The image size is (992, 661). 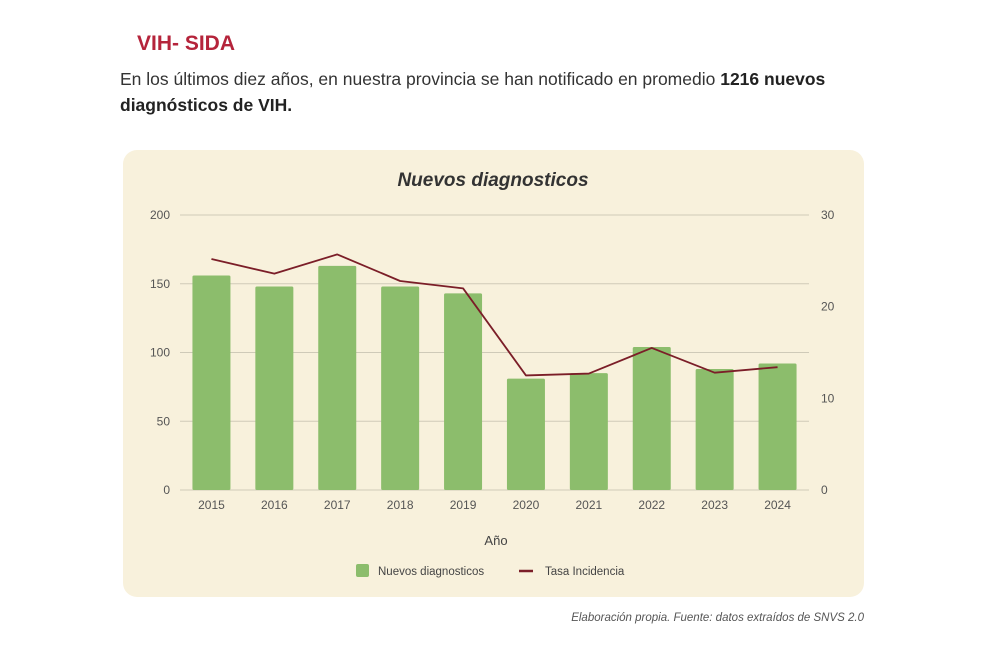 What do you see at coordinates (714, 505) in the screenshot?
I see `x-tick-label: 2023` at bounding box center [714, 505].